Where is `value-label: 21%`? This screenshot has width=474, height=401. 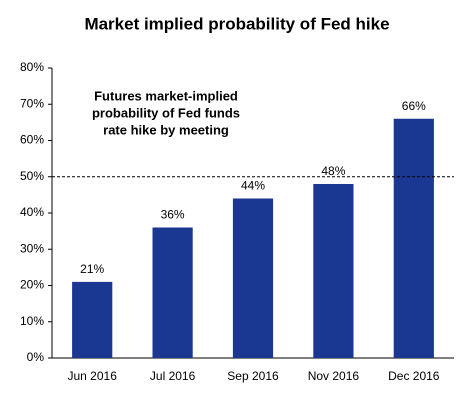 value-label: 21% is located at coordinates (92, 269).